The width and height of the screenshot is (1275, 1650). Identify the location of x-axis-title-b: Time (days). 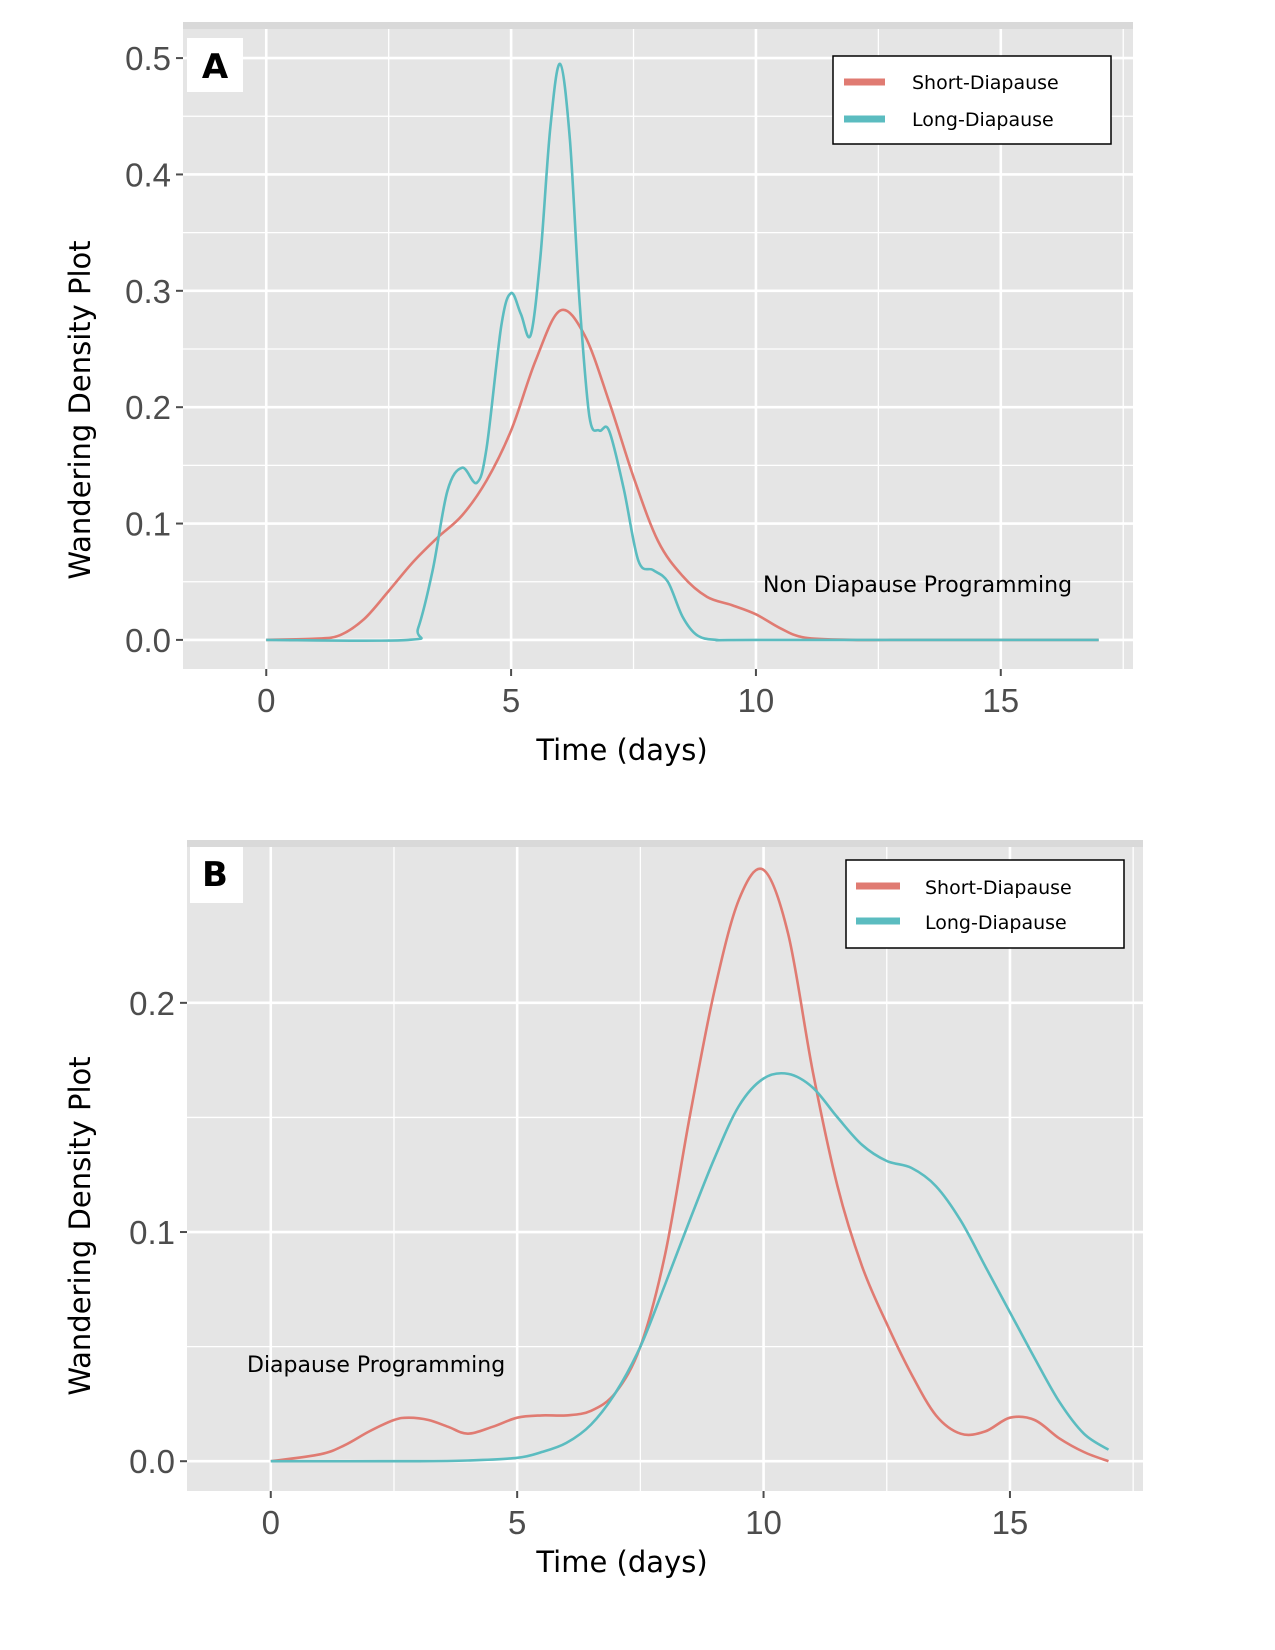
(621, 1562).